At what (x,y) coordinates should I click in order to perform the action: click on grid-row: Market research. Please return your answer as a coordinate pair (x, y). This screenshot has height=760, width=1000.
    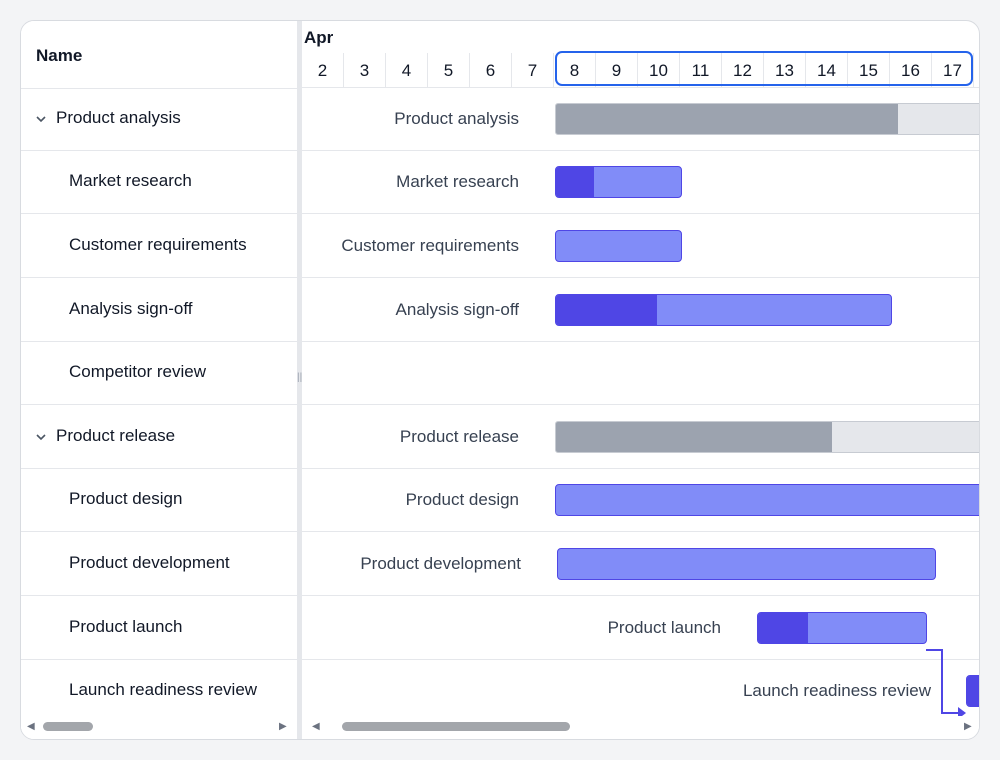
    Looking at the image, I should click on (159, 182).